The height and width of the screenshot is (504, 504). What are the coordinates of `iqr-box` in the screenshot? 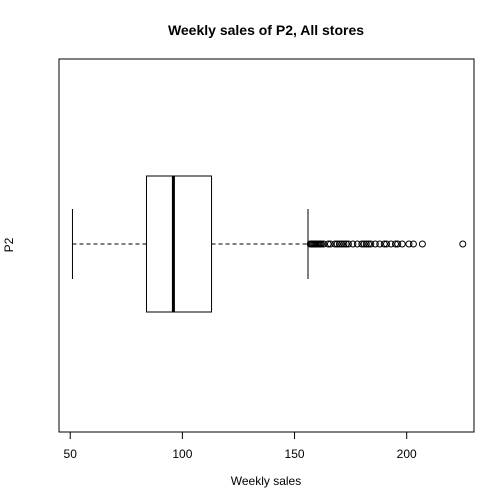 It's located at (179, 244).